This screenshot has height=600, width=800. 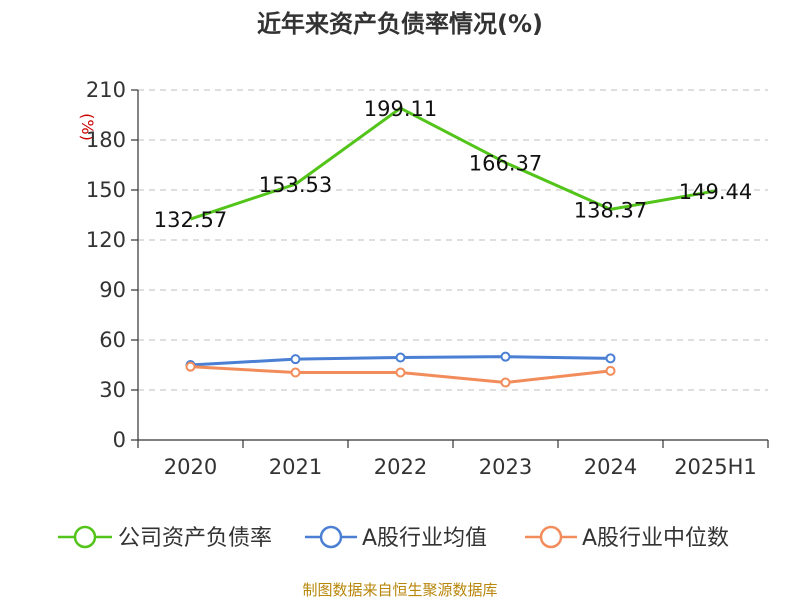 I want to click on y-tick-label-180: 180, so click(x=106, y=140).